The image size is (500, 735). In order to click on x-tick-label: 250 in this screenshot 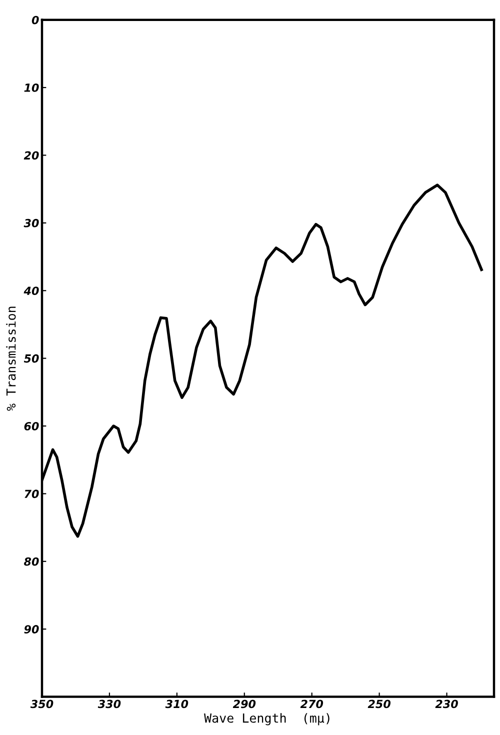, I will do `click(379, 704)`.